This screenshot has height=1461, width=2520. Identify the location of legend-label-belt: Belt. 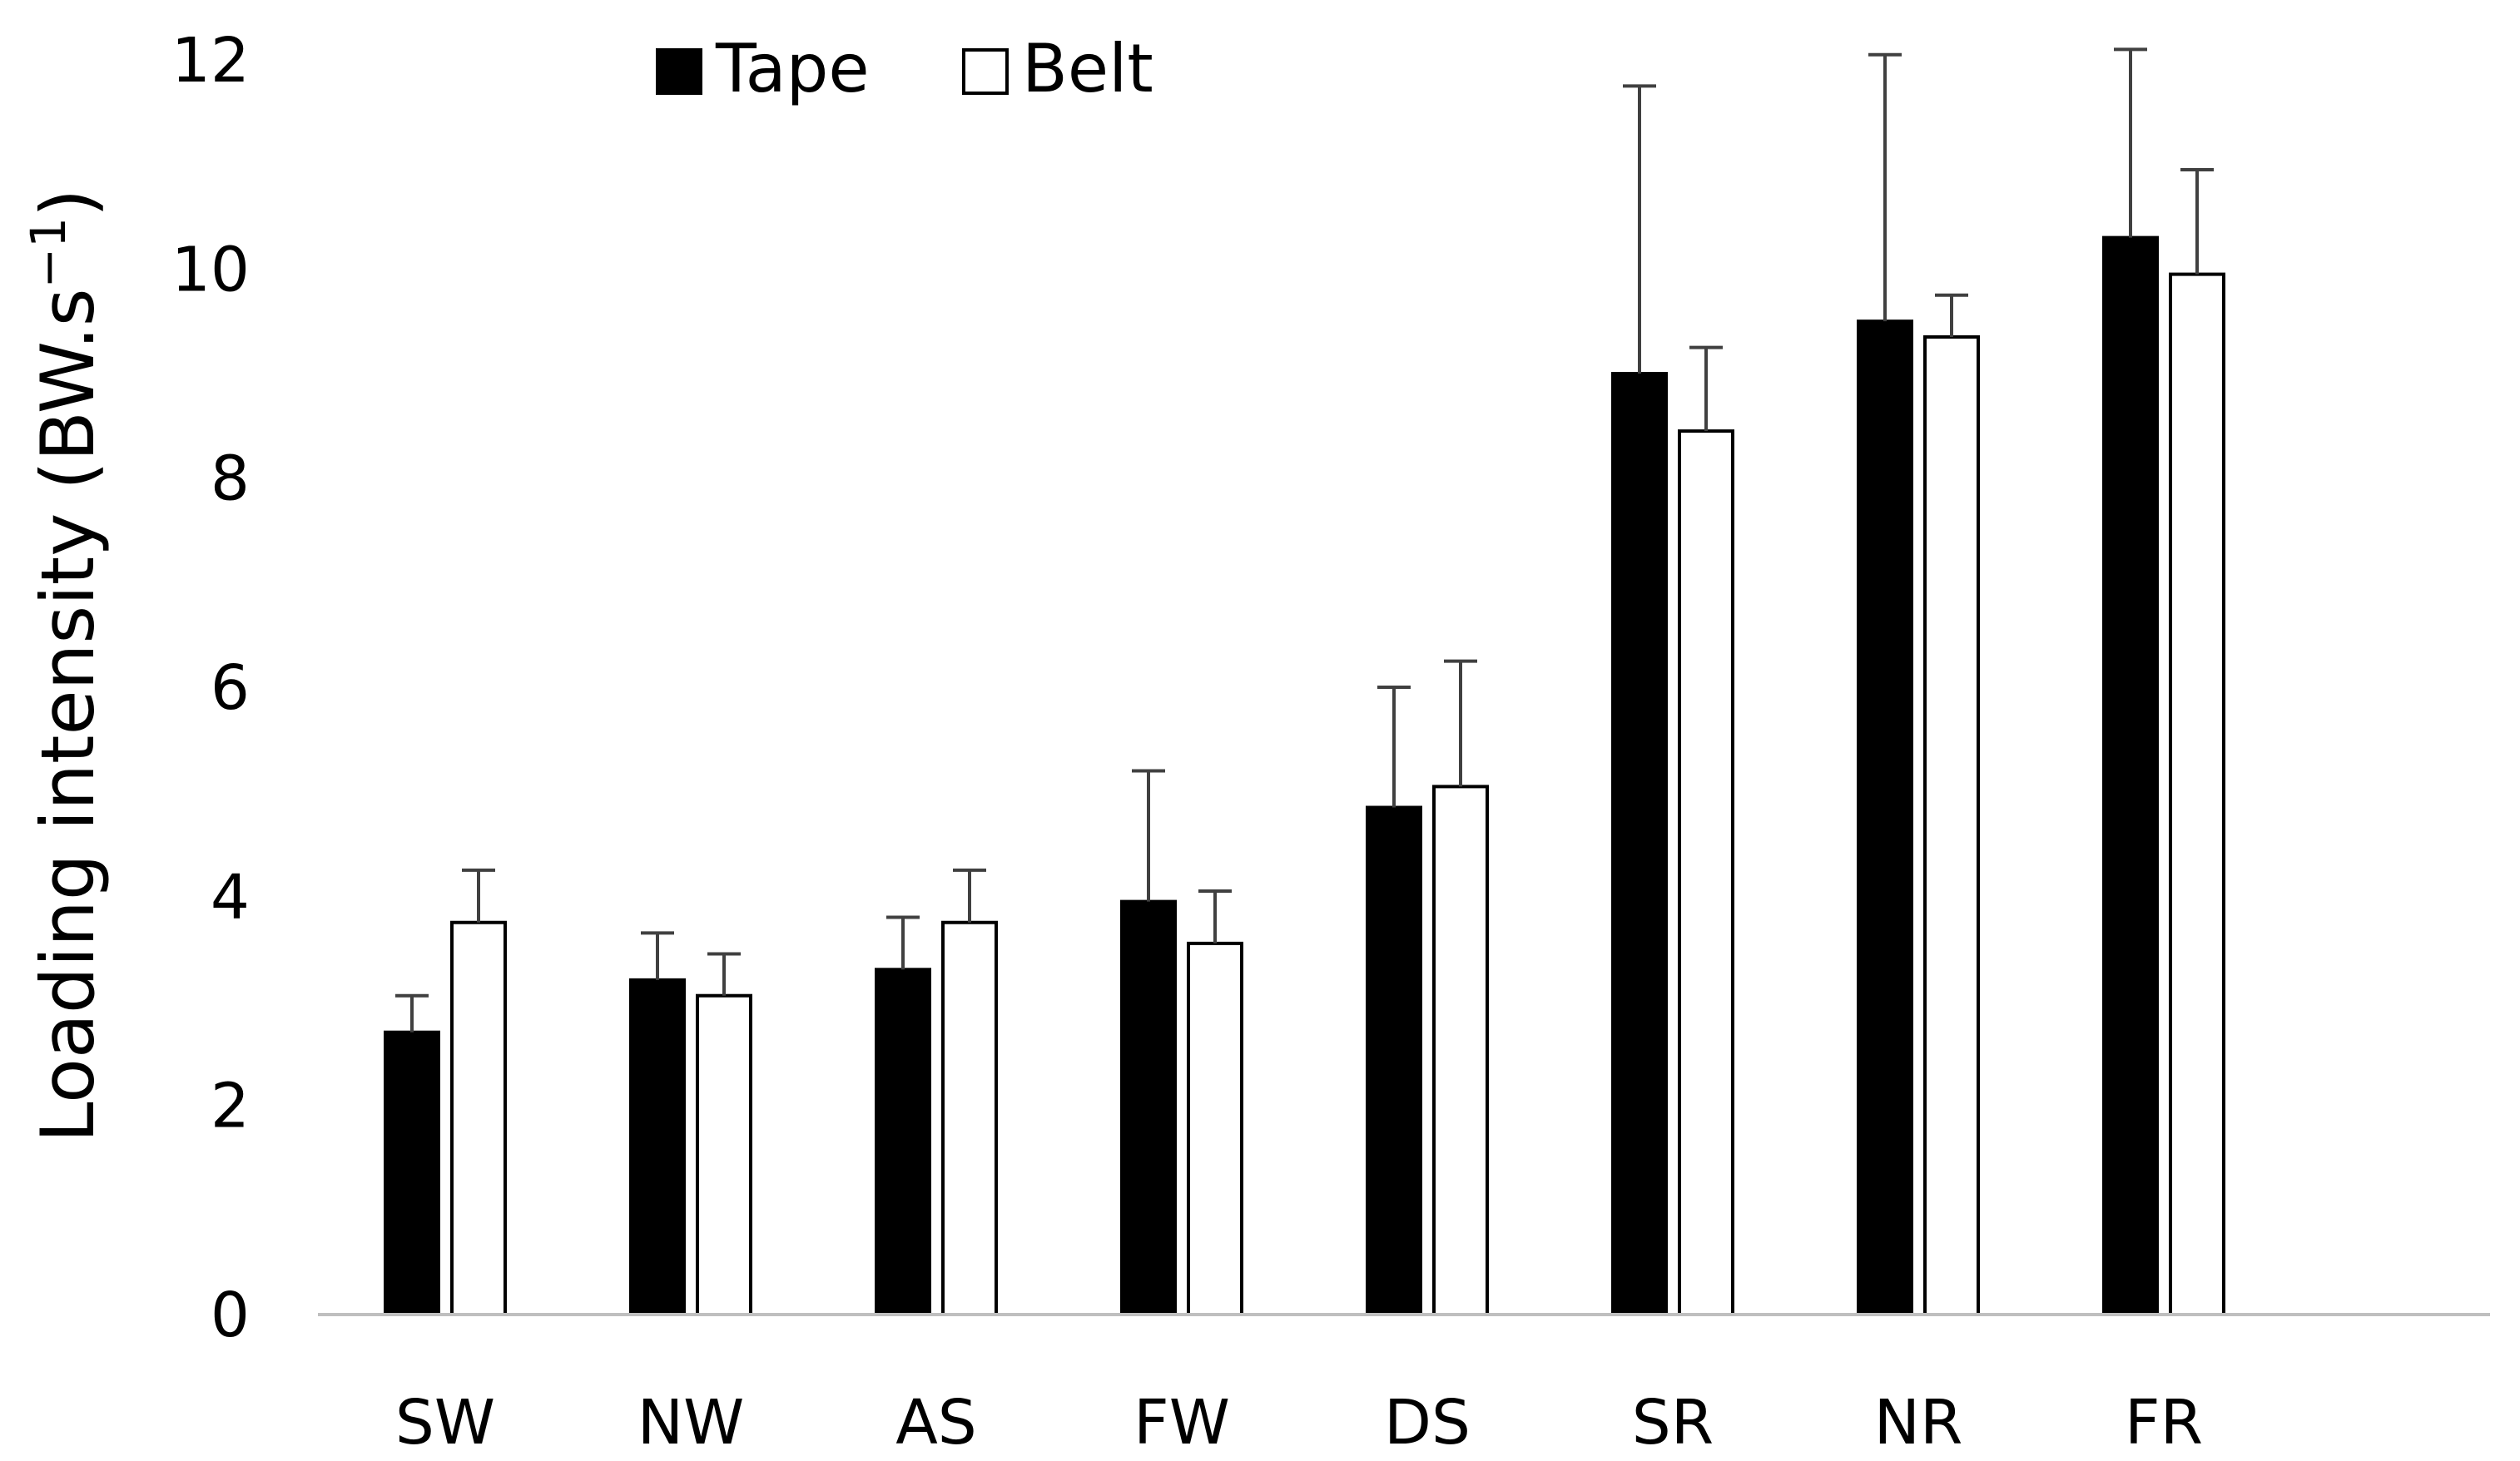
(1087, 68).